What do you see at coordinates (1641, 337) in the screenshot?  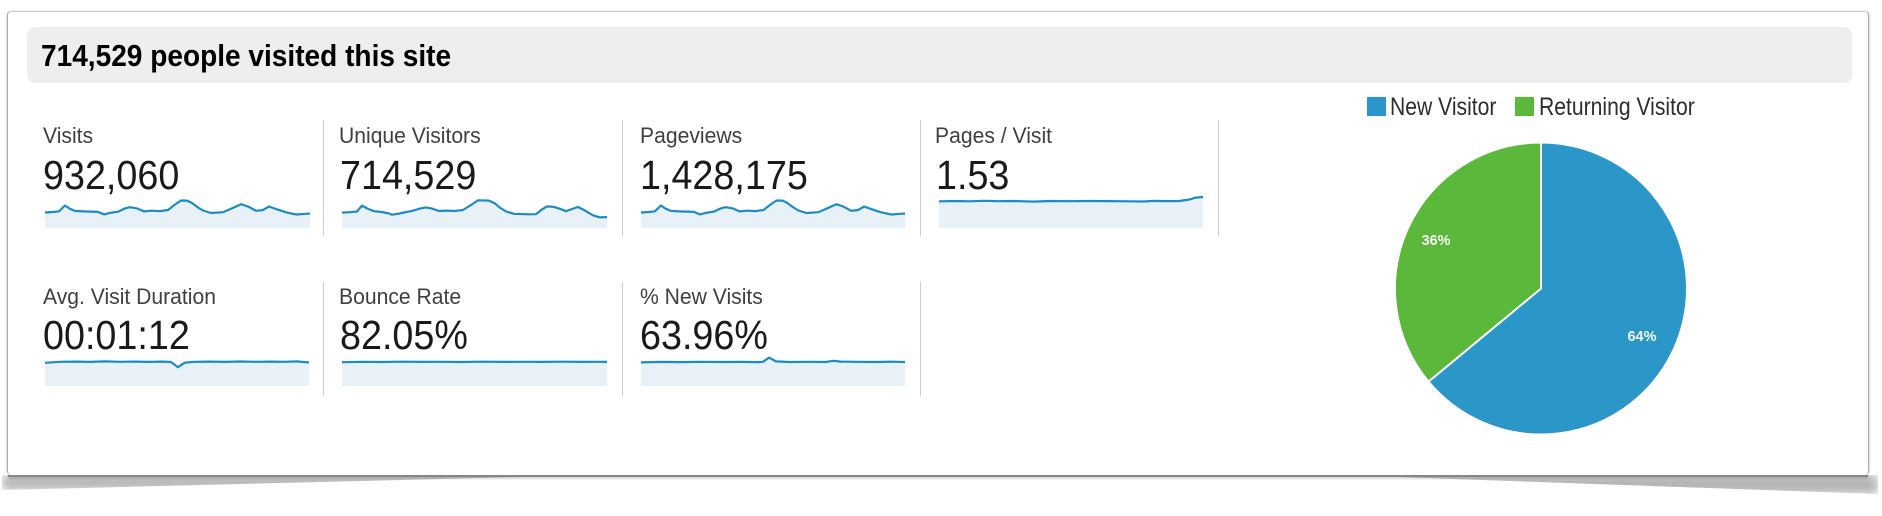 I see `svg-text: 64%` at bounding box center [1641, 337].